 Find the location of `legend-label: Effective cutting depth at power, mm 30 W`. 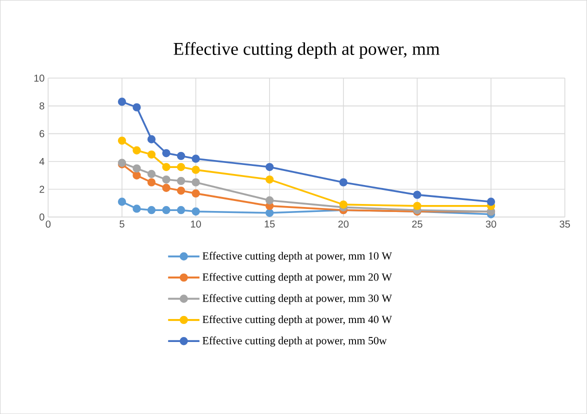

legend-label: Effective cutting depth at power, mm 30 W is located at coordinates (297, 299).